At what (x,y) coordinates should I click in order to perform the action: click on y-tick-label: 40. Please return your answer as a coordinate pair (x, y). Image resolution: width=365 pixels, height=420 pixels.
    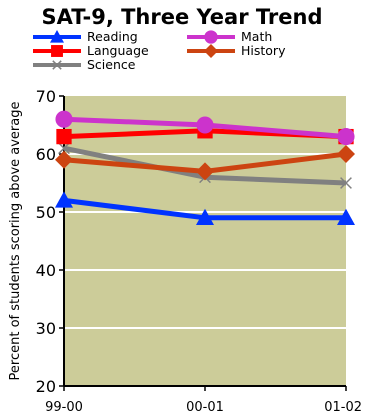
    Looking at the image, I should click on (46, 270).